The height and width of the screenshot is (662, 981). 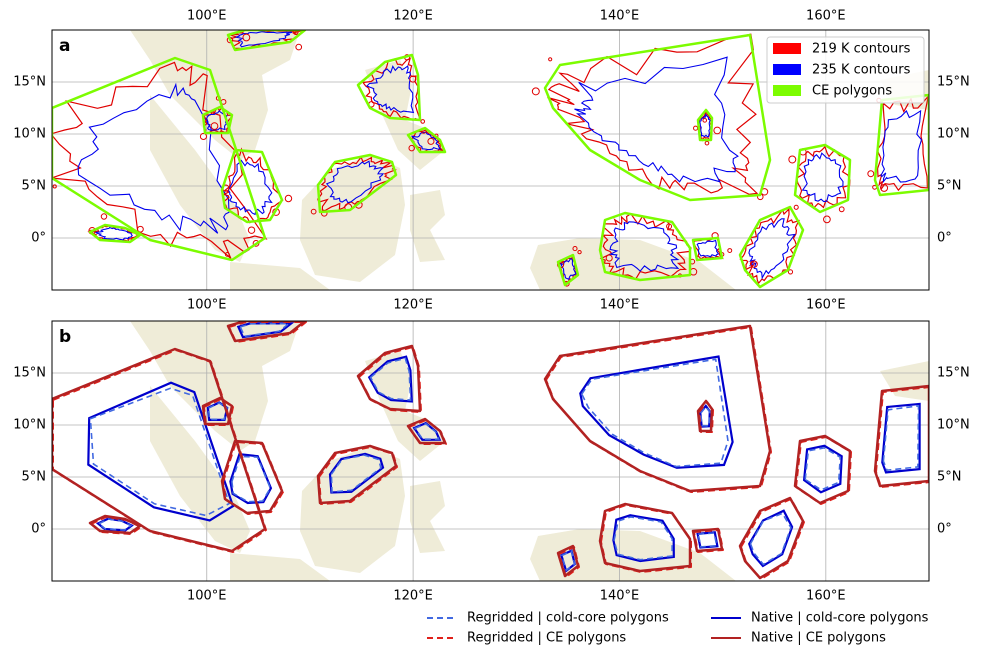 I want to click on legend-label: Regridded | CE polygons, so click(x=546, y=638).